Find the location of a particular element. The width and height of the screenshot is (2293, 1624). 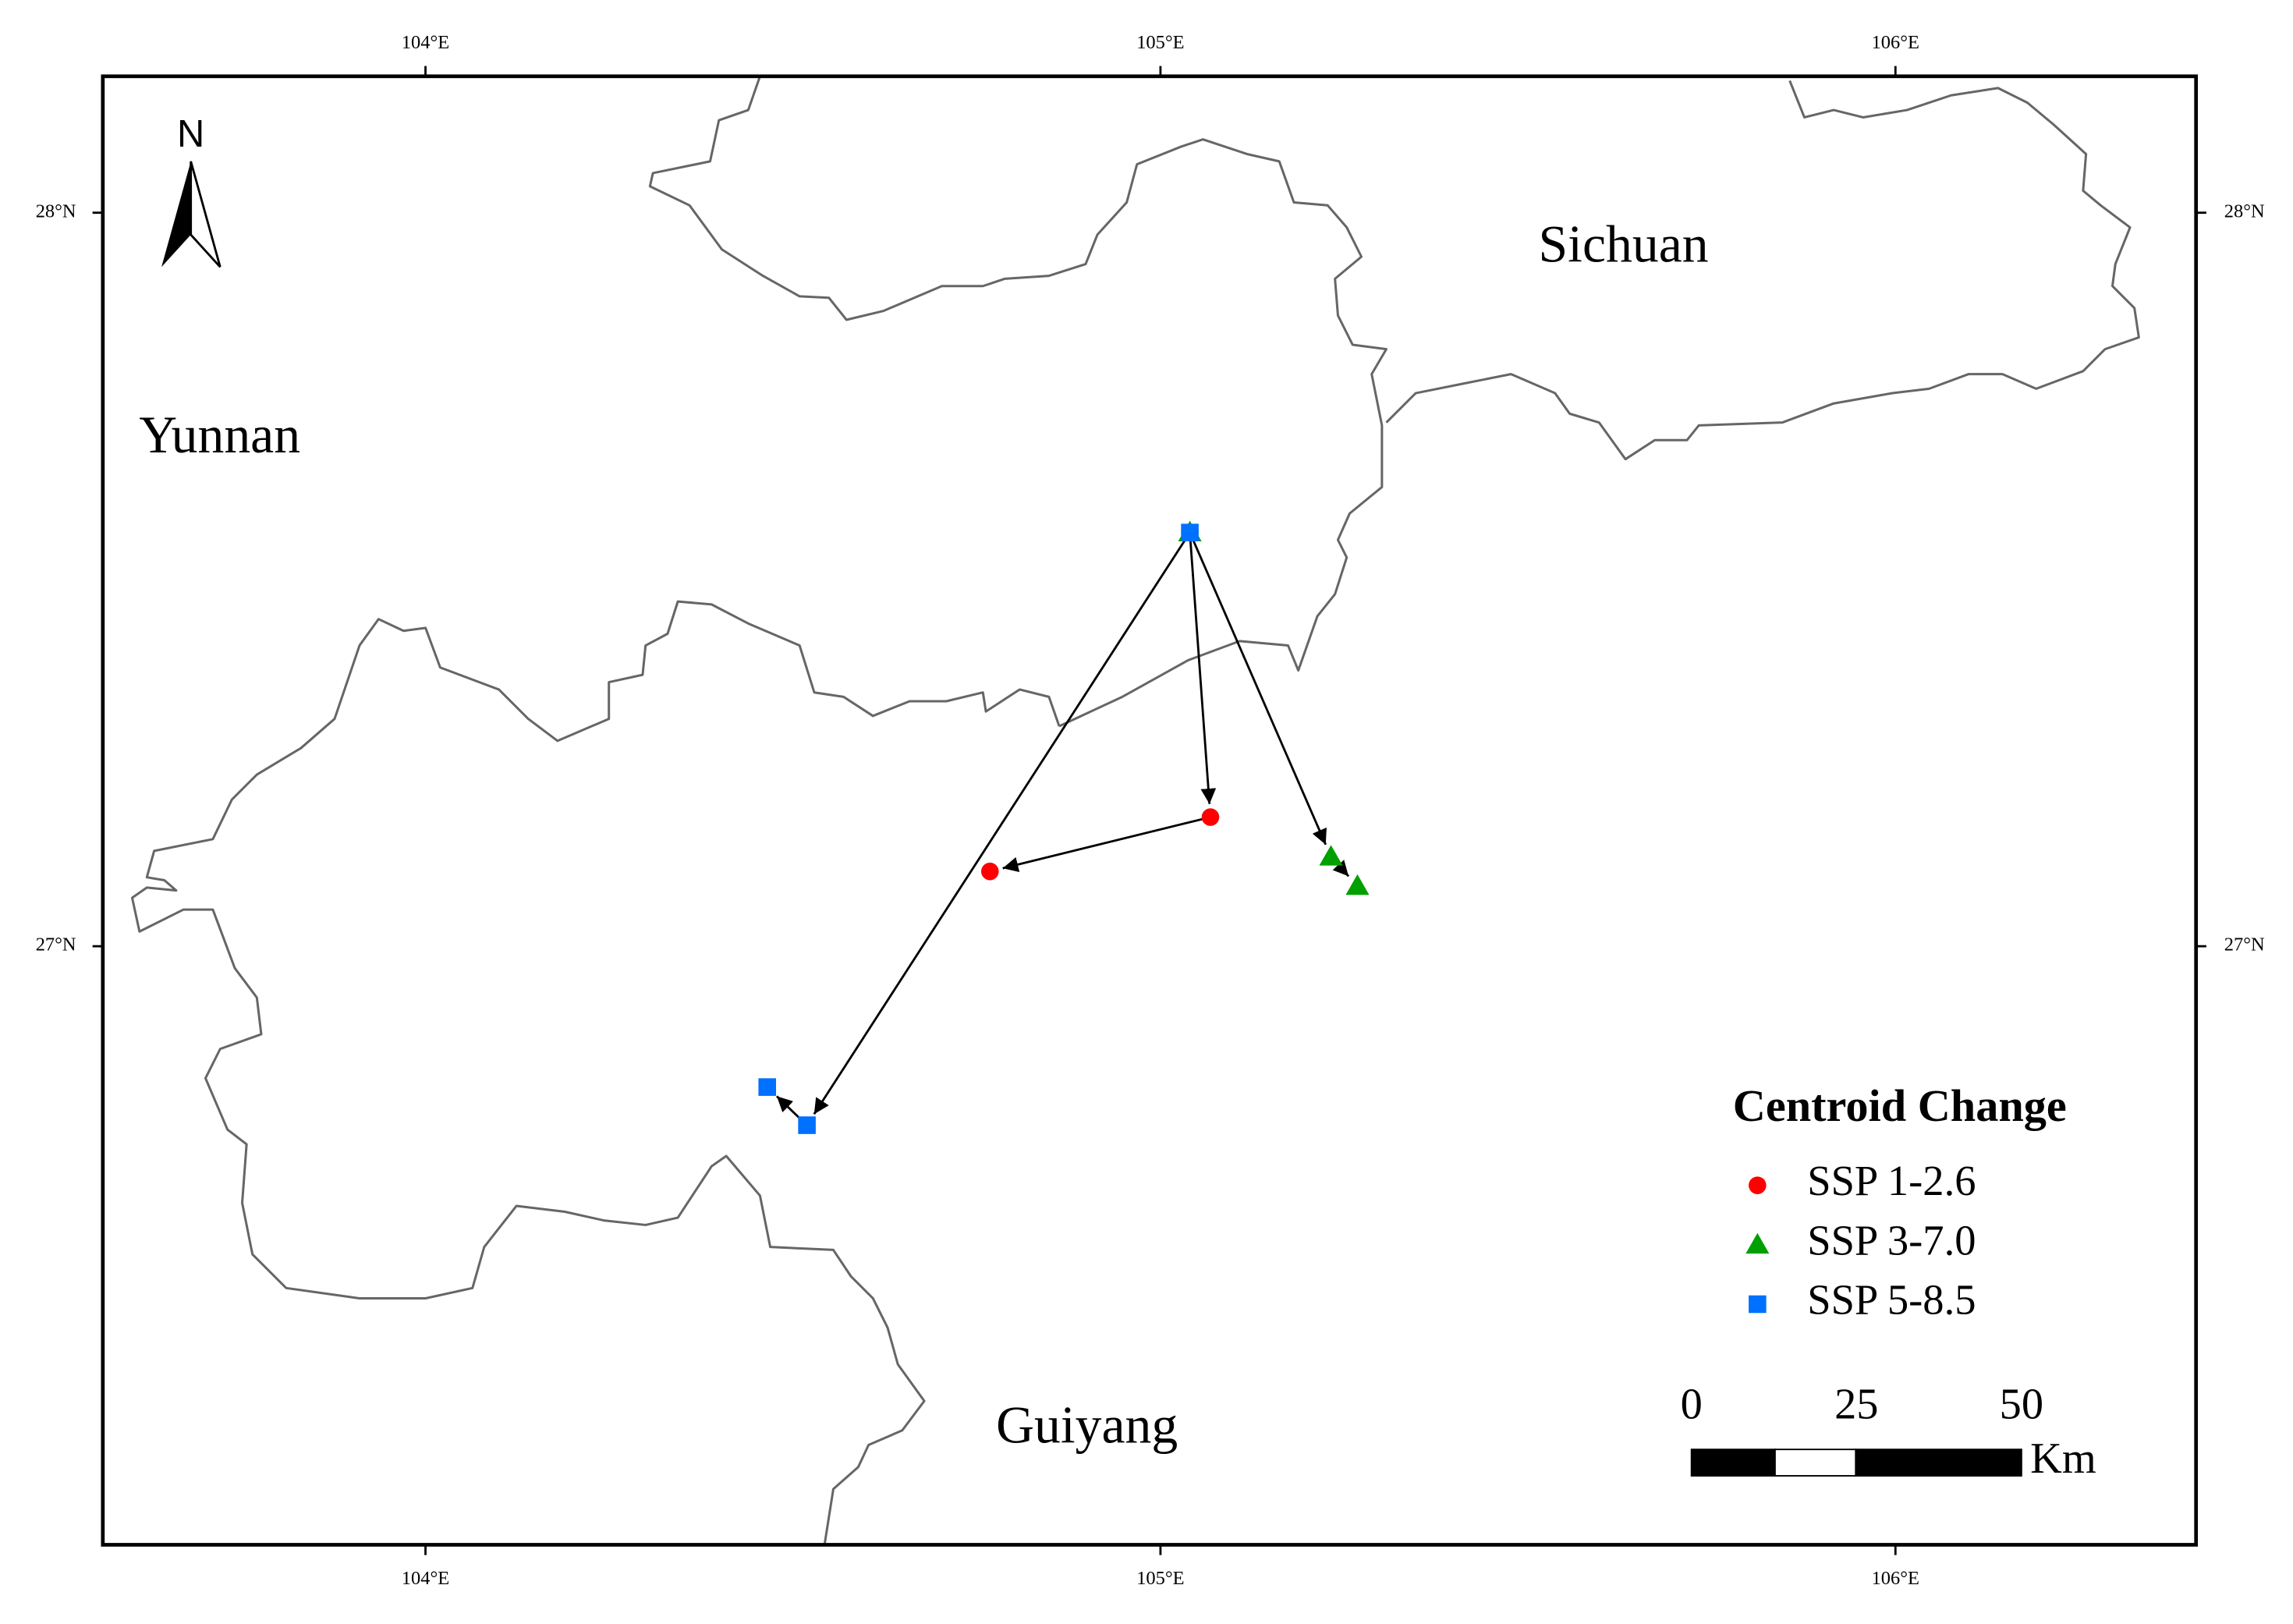

legend-label: SSP 3-7.0 is located at coordinates (1891, 1240).